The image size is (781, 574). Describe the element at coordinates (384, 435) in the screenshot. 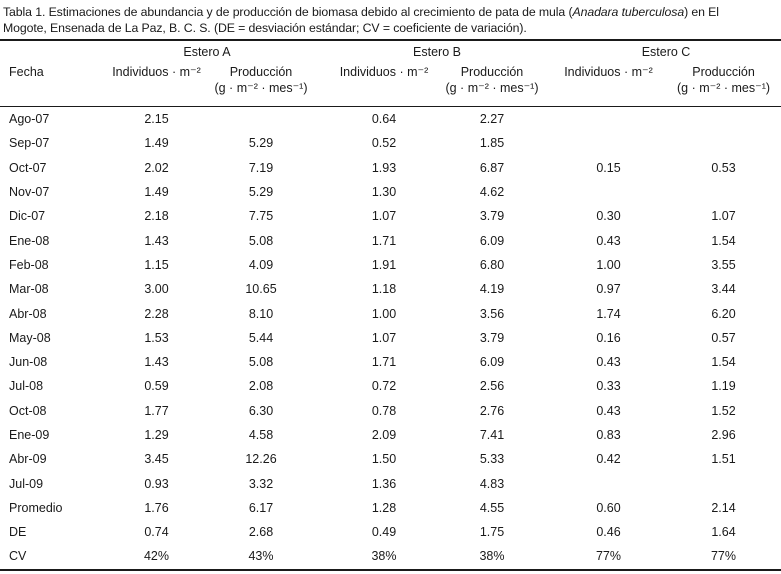

I see `cell-estero-b-individuos: 2.09` at that location.